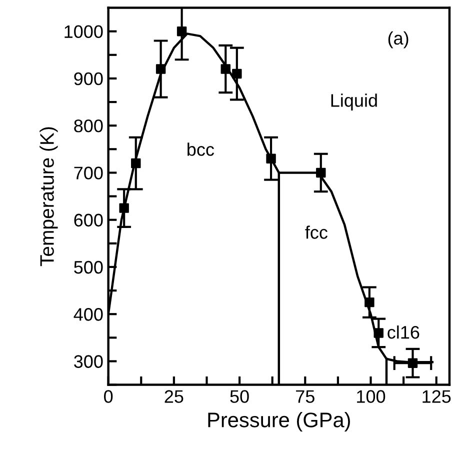 The image size is (461, 457). What do you see at coordinates (88, 314) in the screenshot?
I see `y-tick-label: 400` at bounding box center [88, 314].